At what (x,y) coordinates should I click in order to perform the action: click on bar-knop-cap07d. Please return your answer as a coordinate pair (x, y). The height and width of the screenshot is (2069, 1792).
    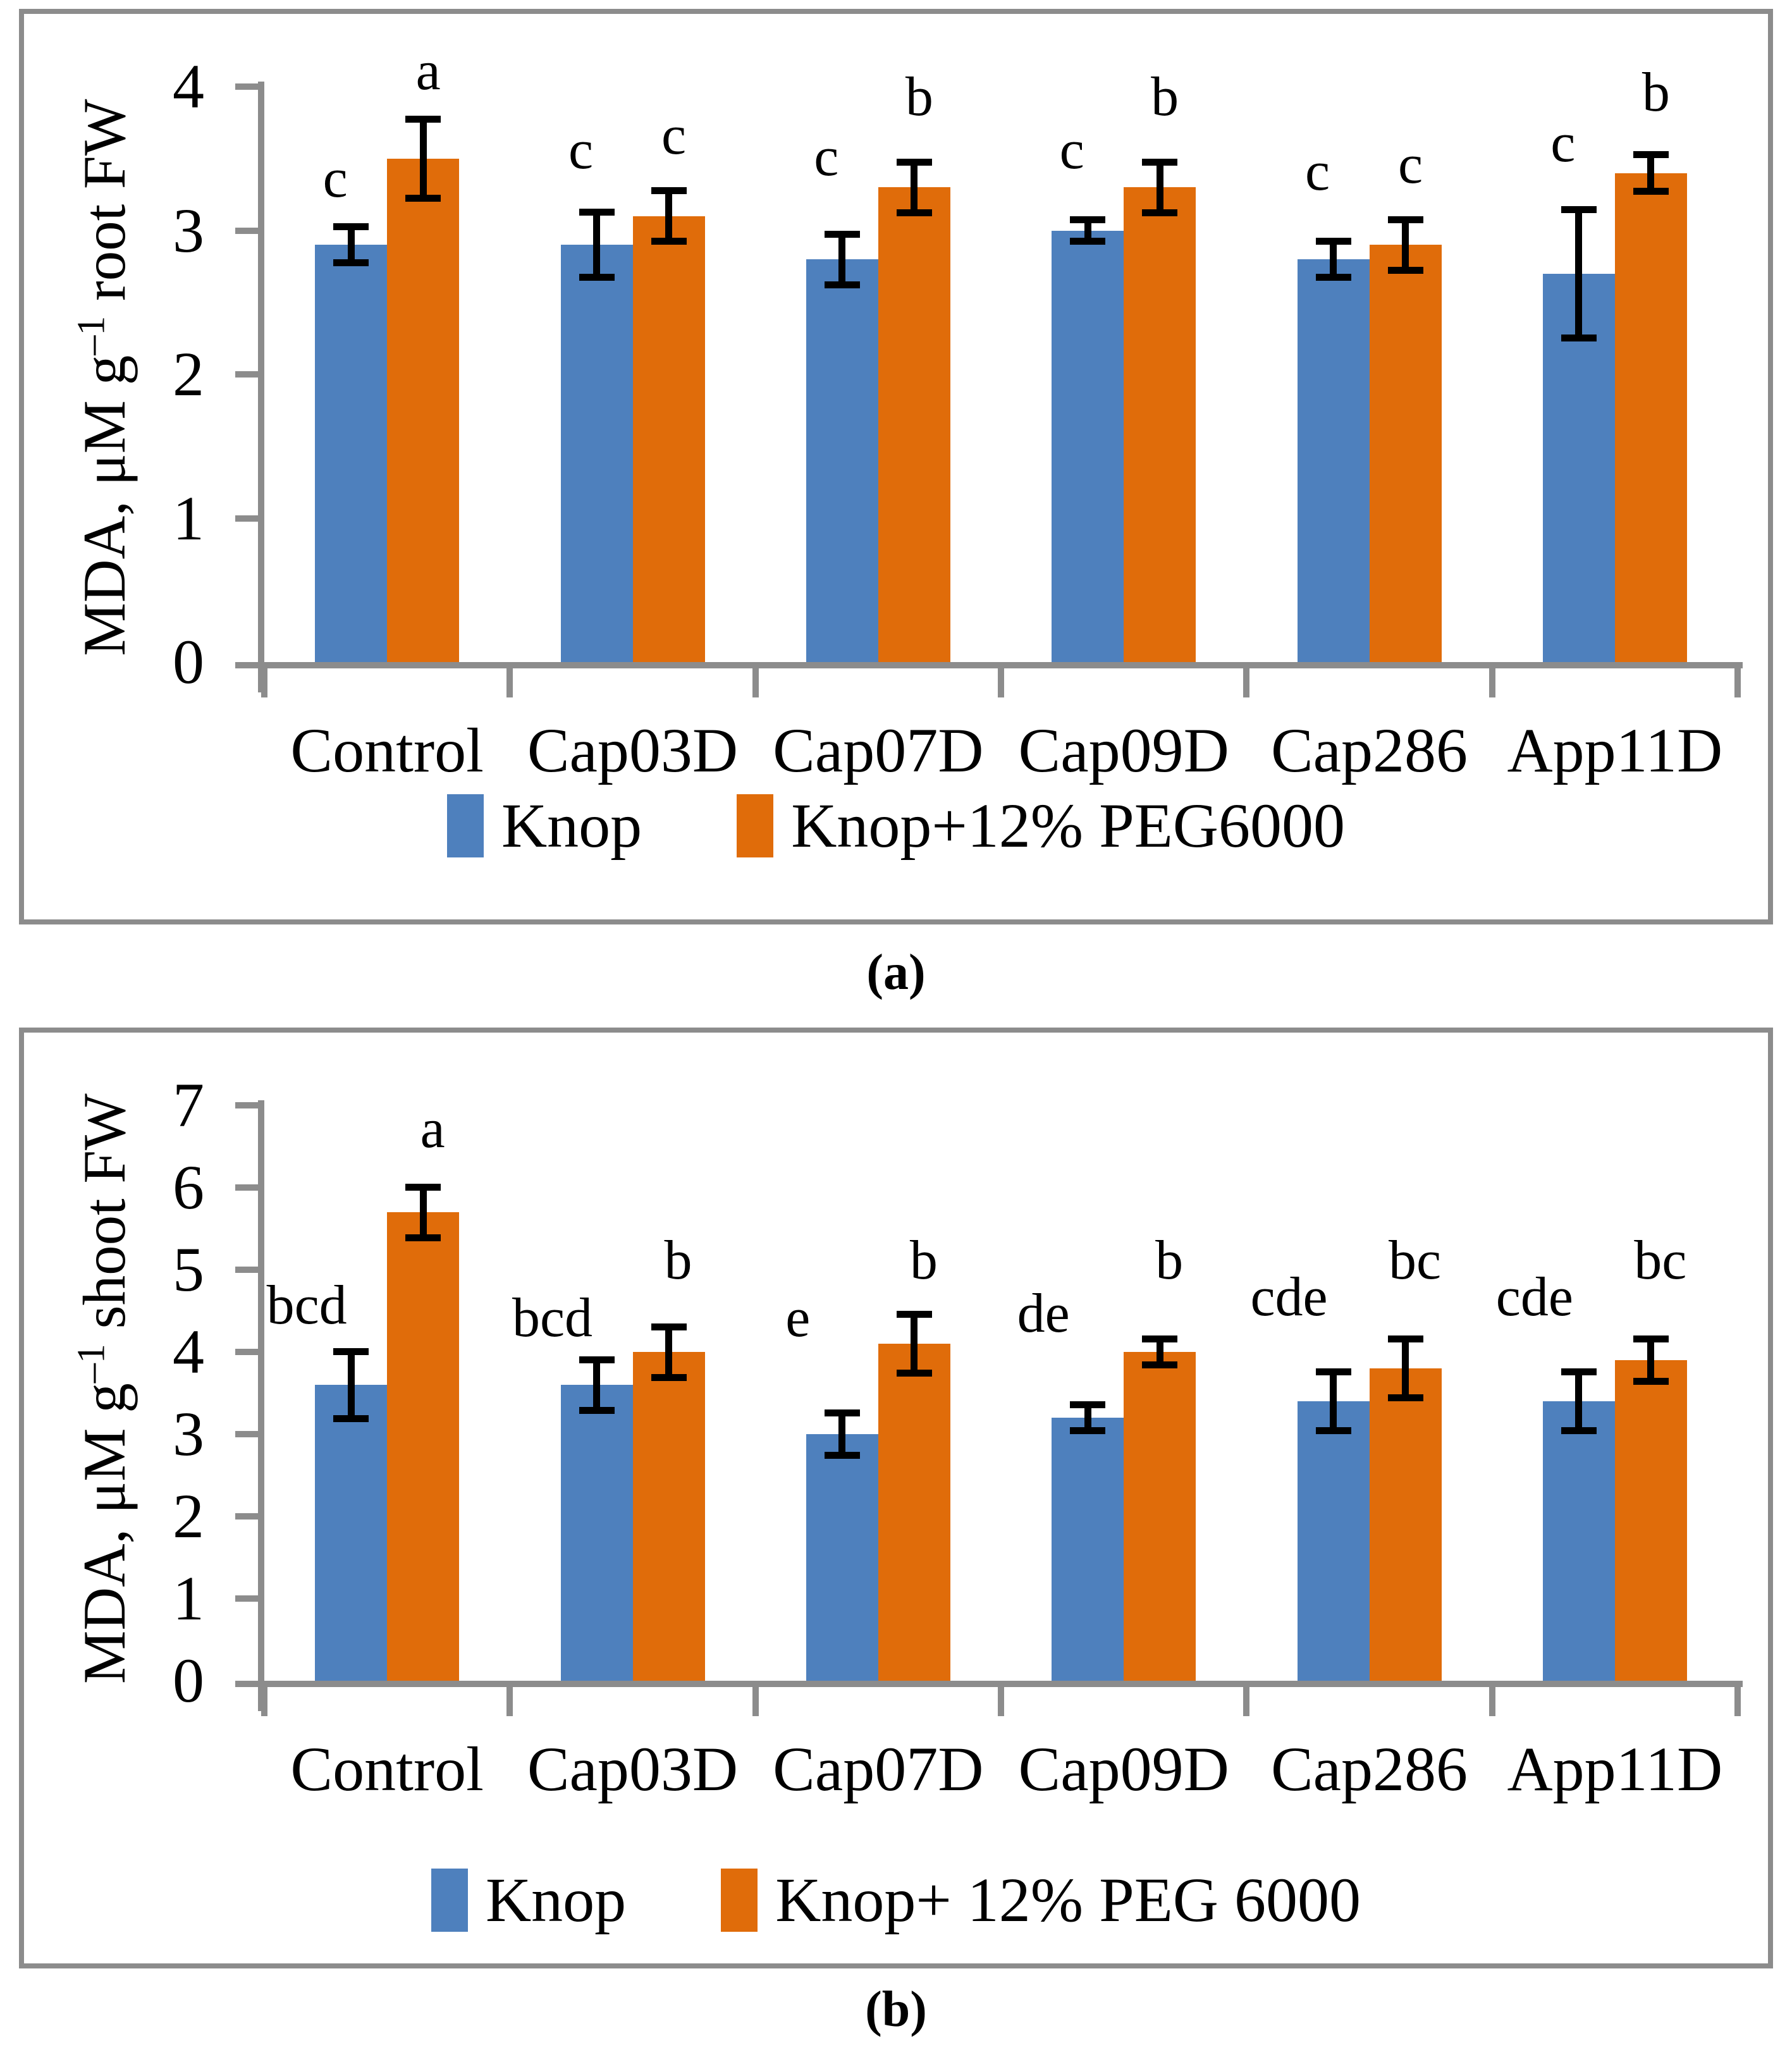
    Looking at the image, I should click on (842, 461).